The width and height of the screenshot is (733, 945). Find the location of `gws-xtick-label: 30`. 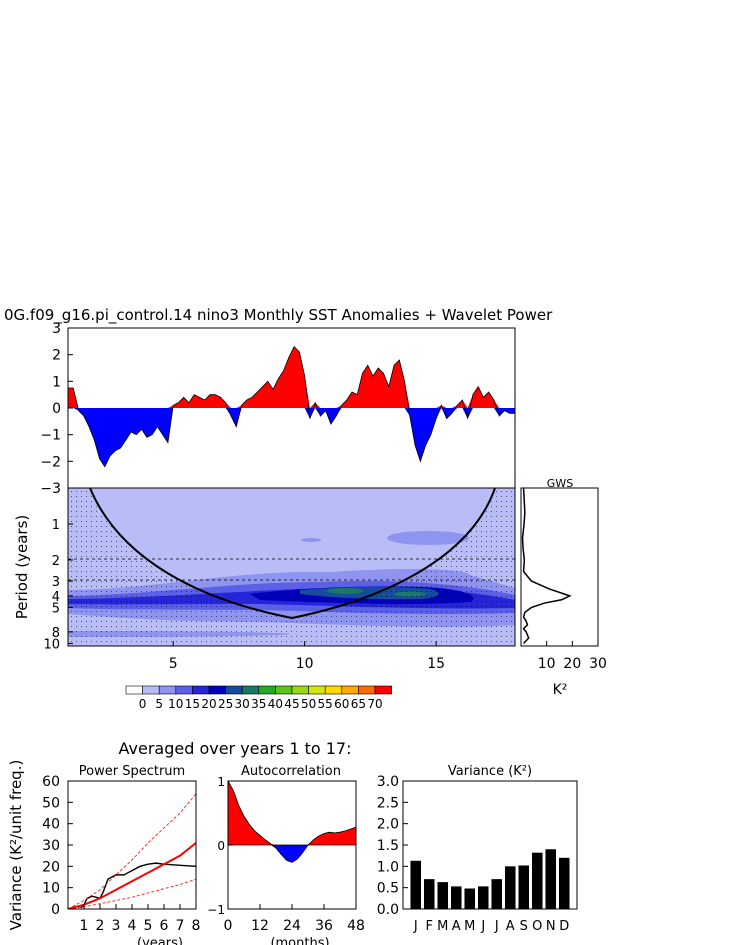

gws-xtick-label: 30 is located at coordinates (598, 664).